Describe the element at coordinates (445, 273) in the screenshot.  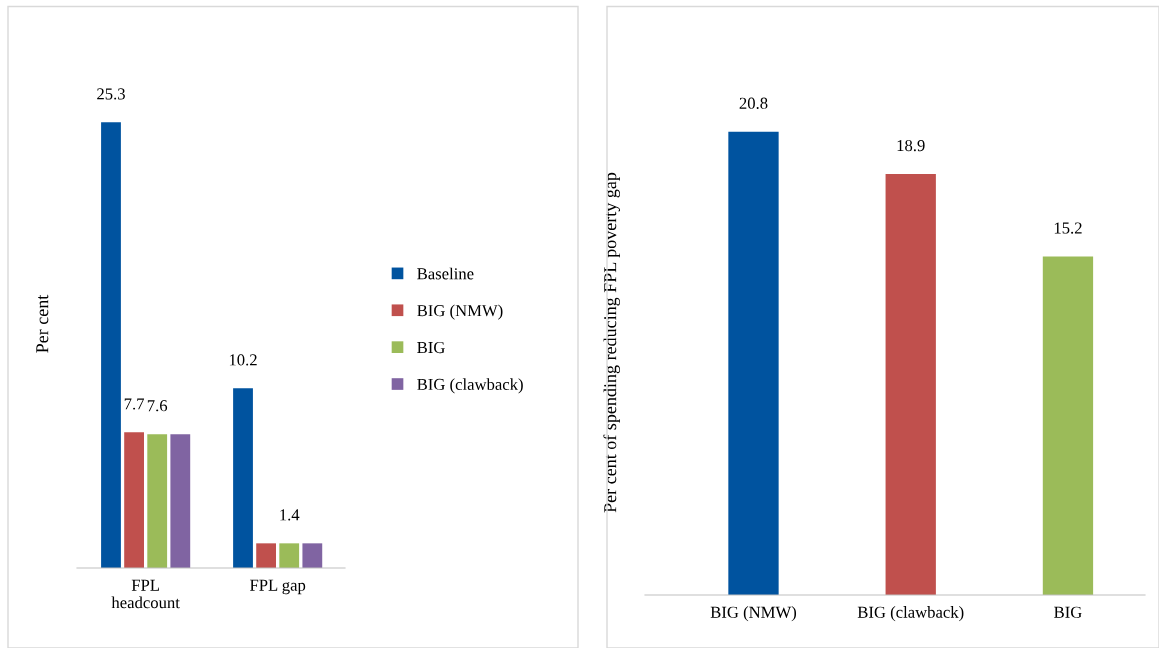
I see `legend-label: Baseline` at that location.